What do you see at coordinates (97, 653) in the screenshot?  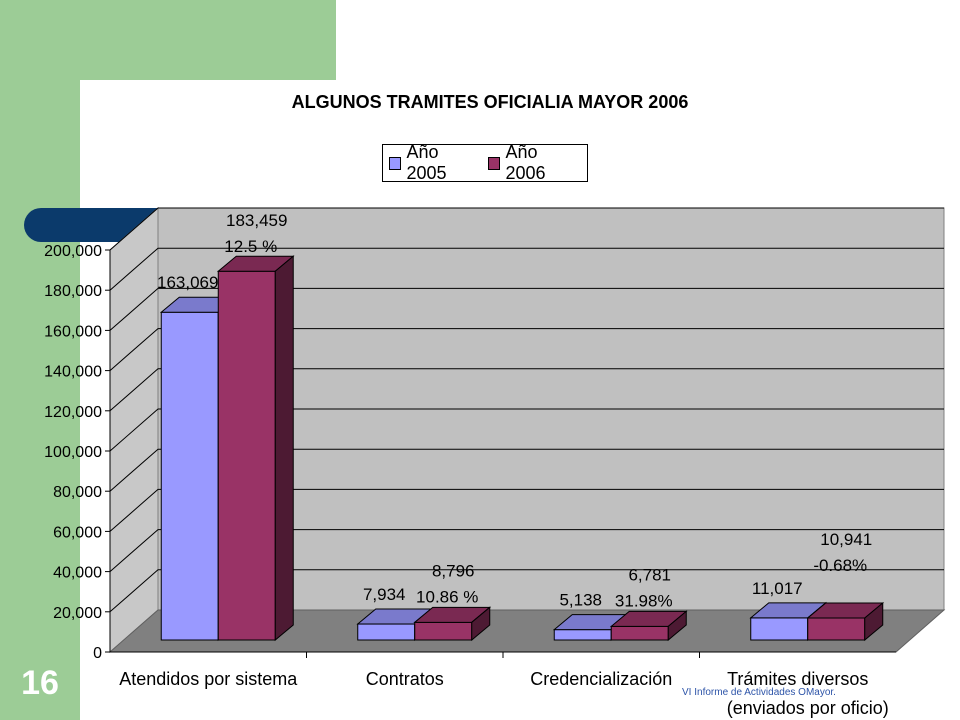 I see `y-tick-label: 0` at bounding box center [97, 653].